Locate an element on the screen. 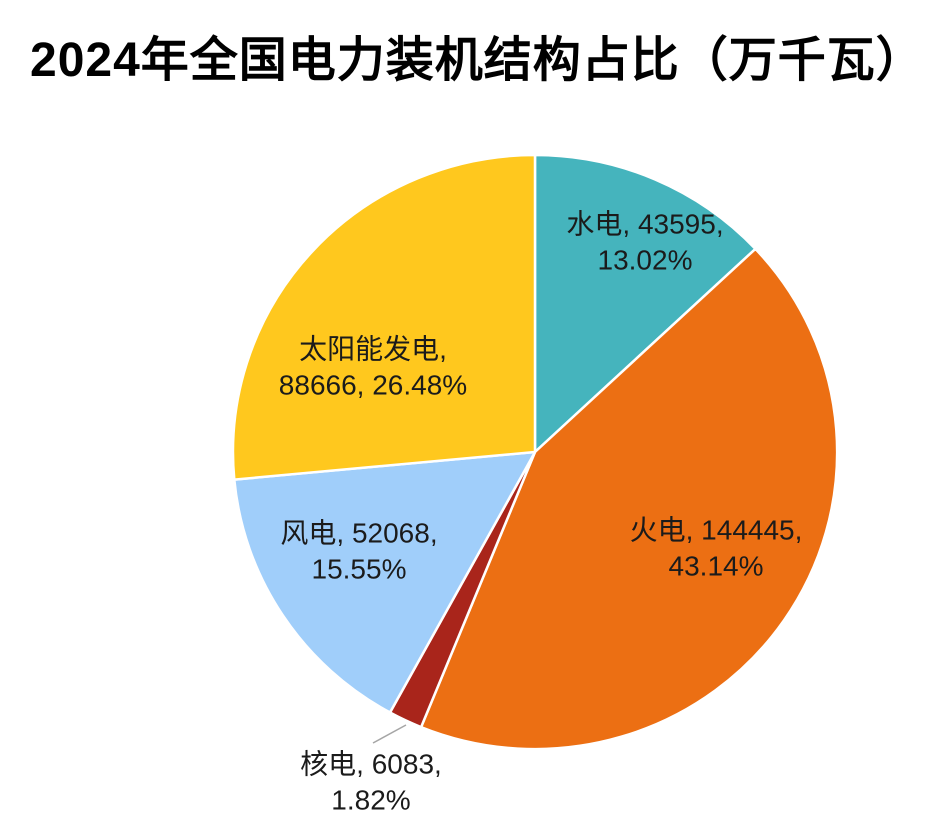 Image resolution: width=951 pixels, height=817 pixels. pie-slice-solar is located at coordinates (384, 317).